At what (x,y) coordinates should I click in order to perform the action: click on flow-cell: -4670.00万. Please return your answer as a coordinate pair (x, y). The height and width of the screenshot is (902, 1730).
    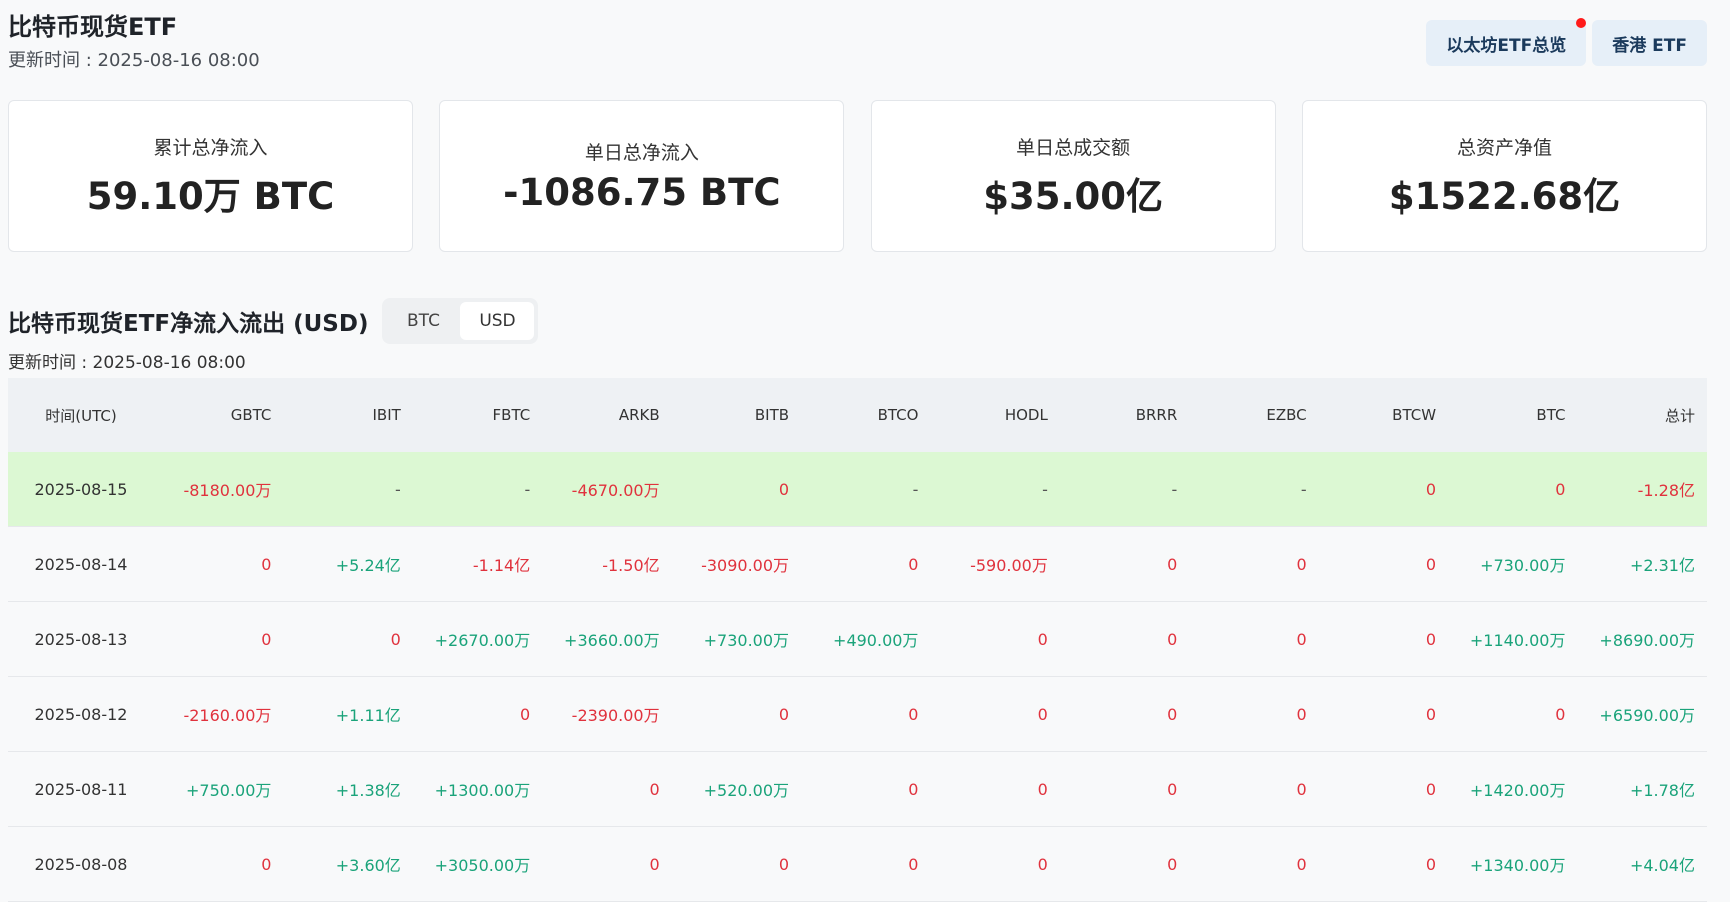
    Looking at the image, I should click on (607, 489).